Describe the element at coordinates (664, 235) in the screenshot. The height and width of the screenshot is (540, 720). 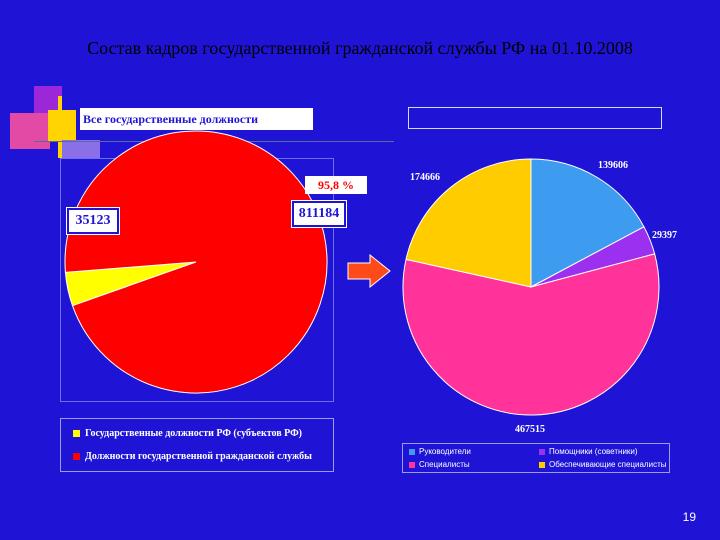
I see `pie-slice-pomoshchniki-value-label: 29397` at that location.